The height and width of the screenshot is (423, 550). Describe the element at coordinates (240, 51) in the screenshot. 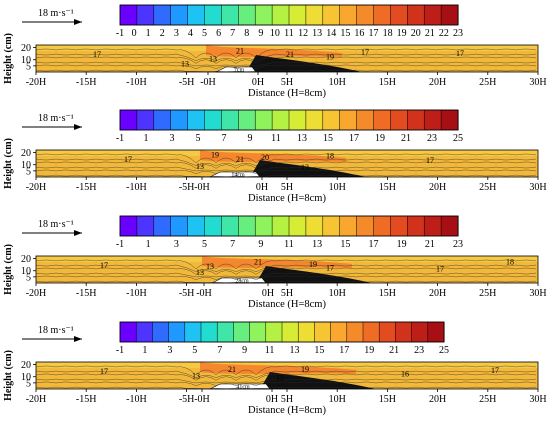

I see `contour-label: 21` at that location.